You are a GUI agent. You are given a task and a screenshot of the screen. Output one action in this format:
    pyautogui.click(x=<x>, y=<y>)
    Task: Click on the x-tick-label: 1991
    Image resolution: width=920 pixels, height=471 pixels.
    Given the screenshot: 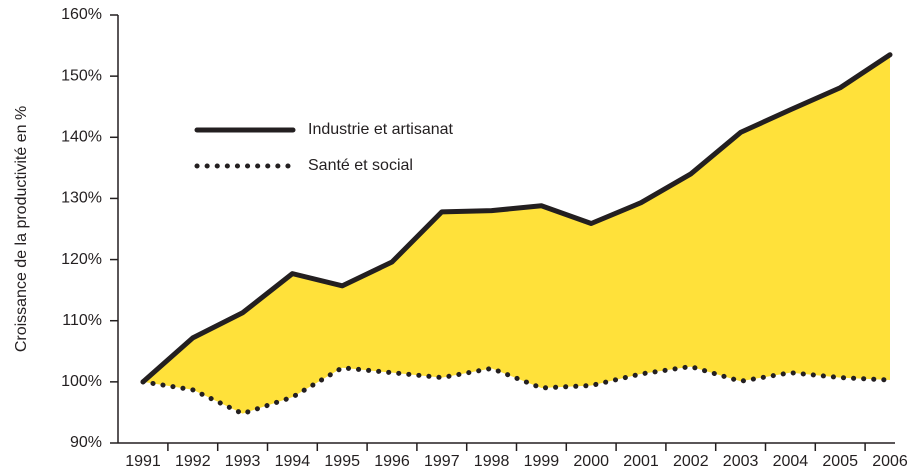 What is the action you would take?
    pyautogui.click(x=143, y=461)
    